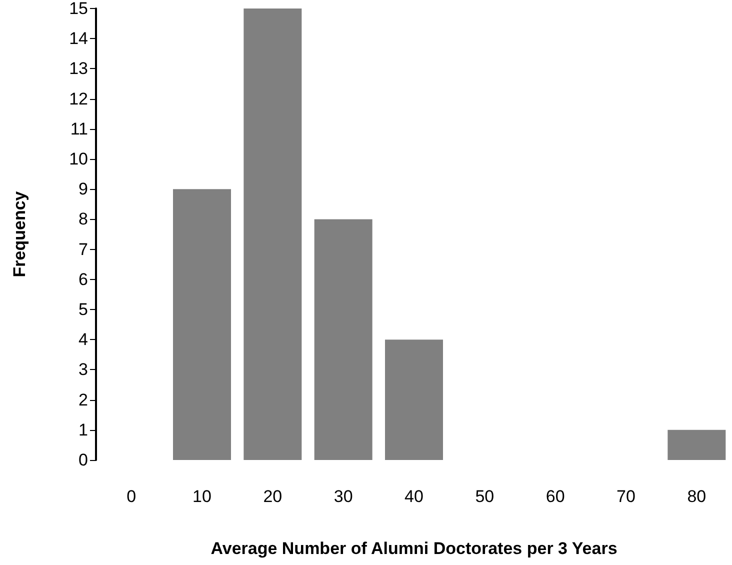  Describe the element at coordinates (78, 159) in the screenshot. I see `y-tick-label: 10` at that location.